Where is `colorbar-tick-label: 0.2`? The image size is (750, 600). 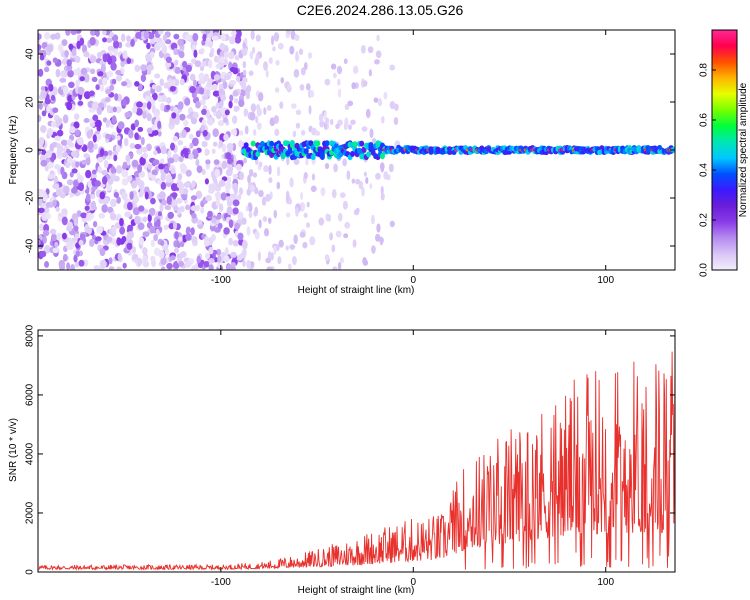 colorbar-tick-label: 0.2 is located at coordinates (704, 220).